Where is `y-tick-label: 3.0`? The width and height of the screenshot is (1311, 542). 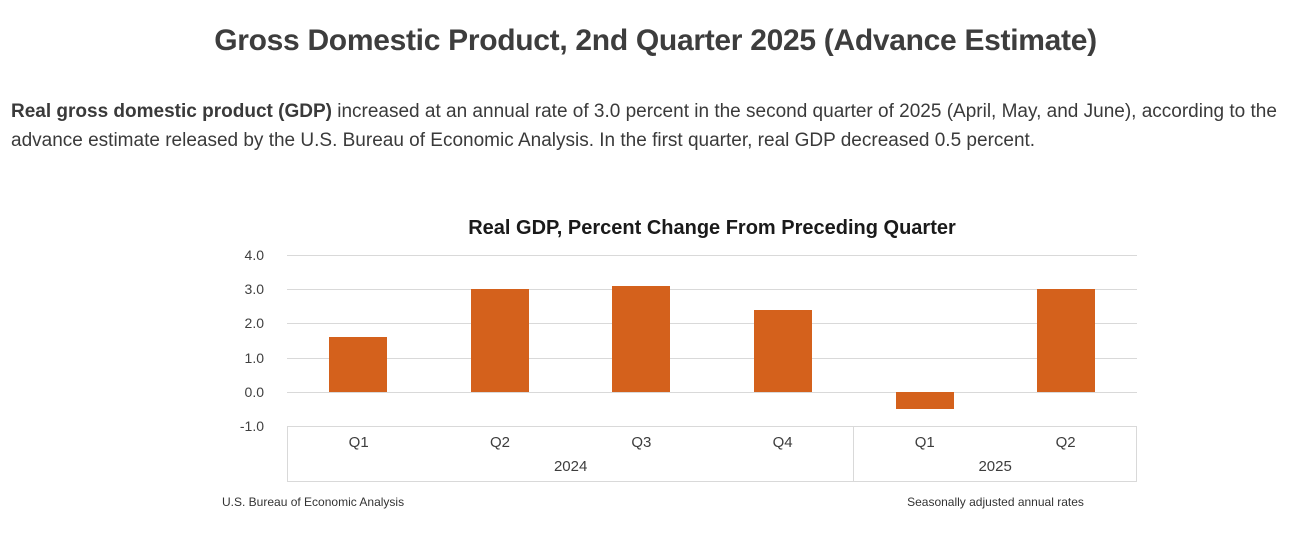
y-tick-label: 3.0 is located at coordinates (254, 289).